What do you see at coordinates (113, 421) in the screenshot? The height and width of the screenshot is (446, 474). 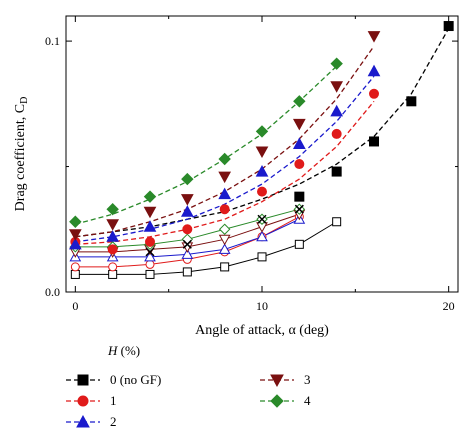 I see `legend-label: 2` at bounding box center [113, 421].